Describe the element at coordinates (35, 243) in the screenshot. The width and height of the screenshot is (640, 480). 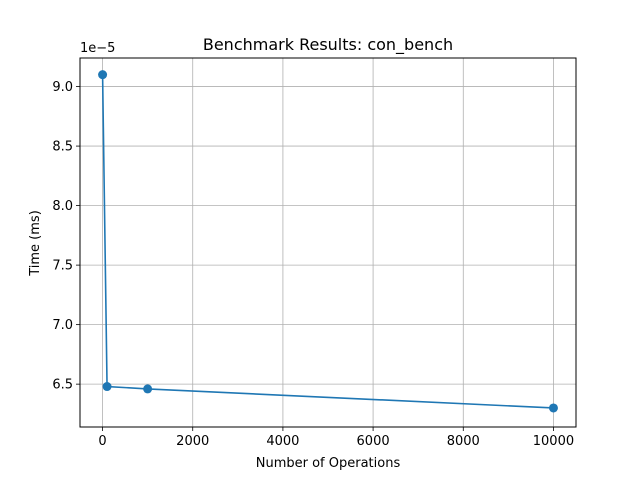
I see `y-axis-label: Time (ms)` at that location.